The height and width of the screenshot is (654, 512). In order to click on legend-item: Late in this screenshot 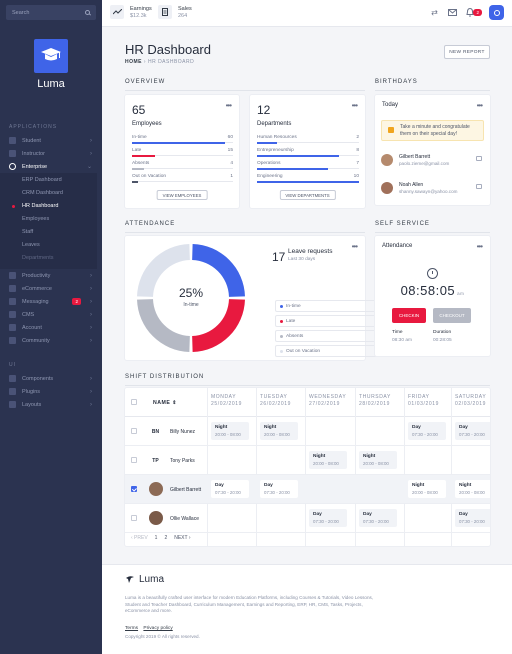, I will do `click(326, 321)`.